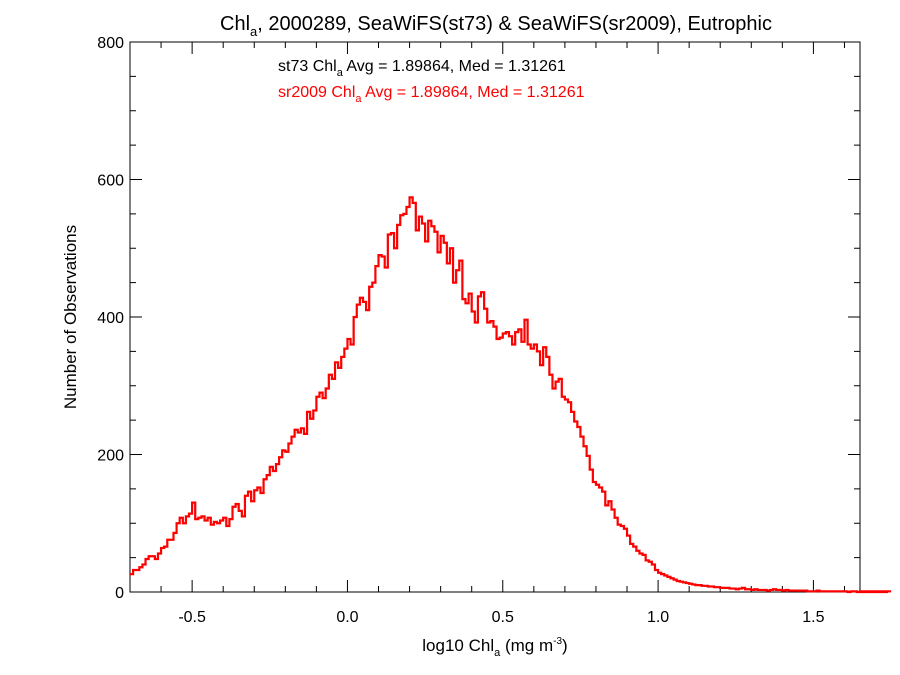 Image resolution: width=900 pixels, height=675 pixels. I want to click on y-tick-label: 200, so click(110, 456).